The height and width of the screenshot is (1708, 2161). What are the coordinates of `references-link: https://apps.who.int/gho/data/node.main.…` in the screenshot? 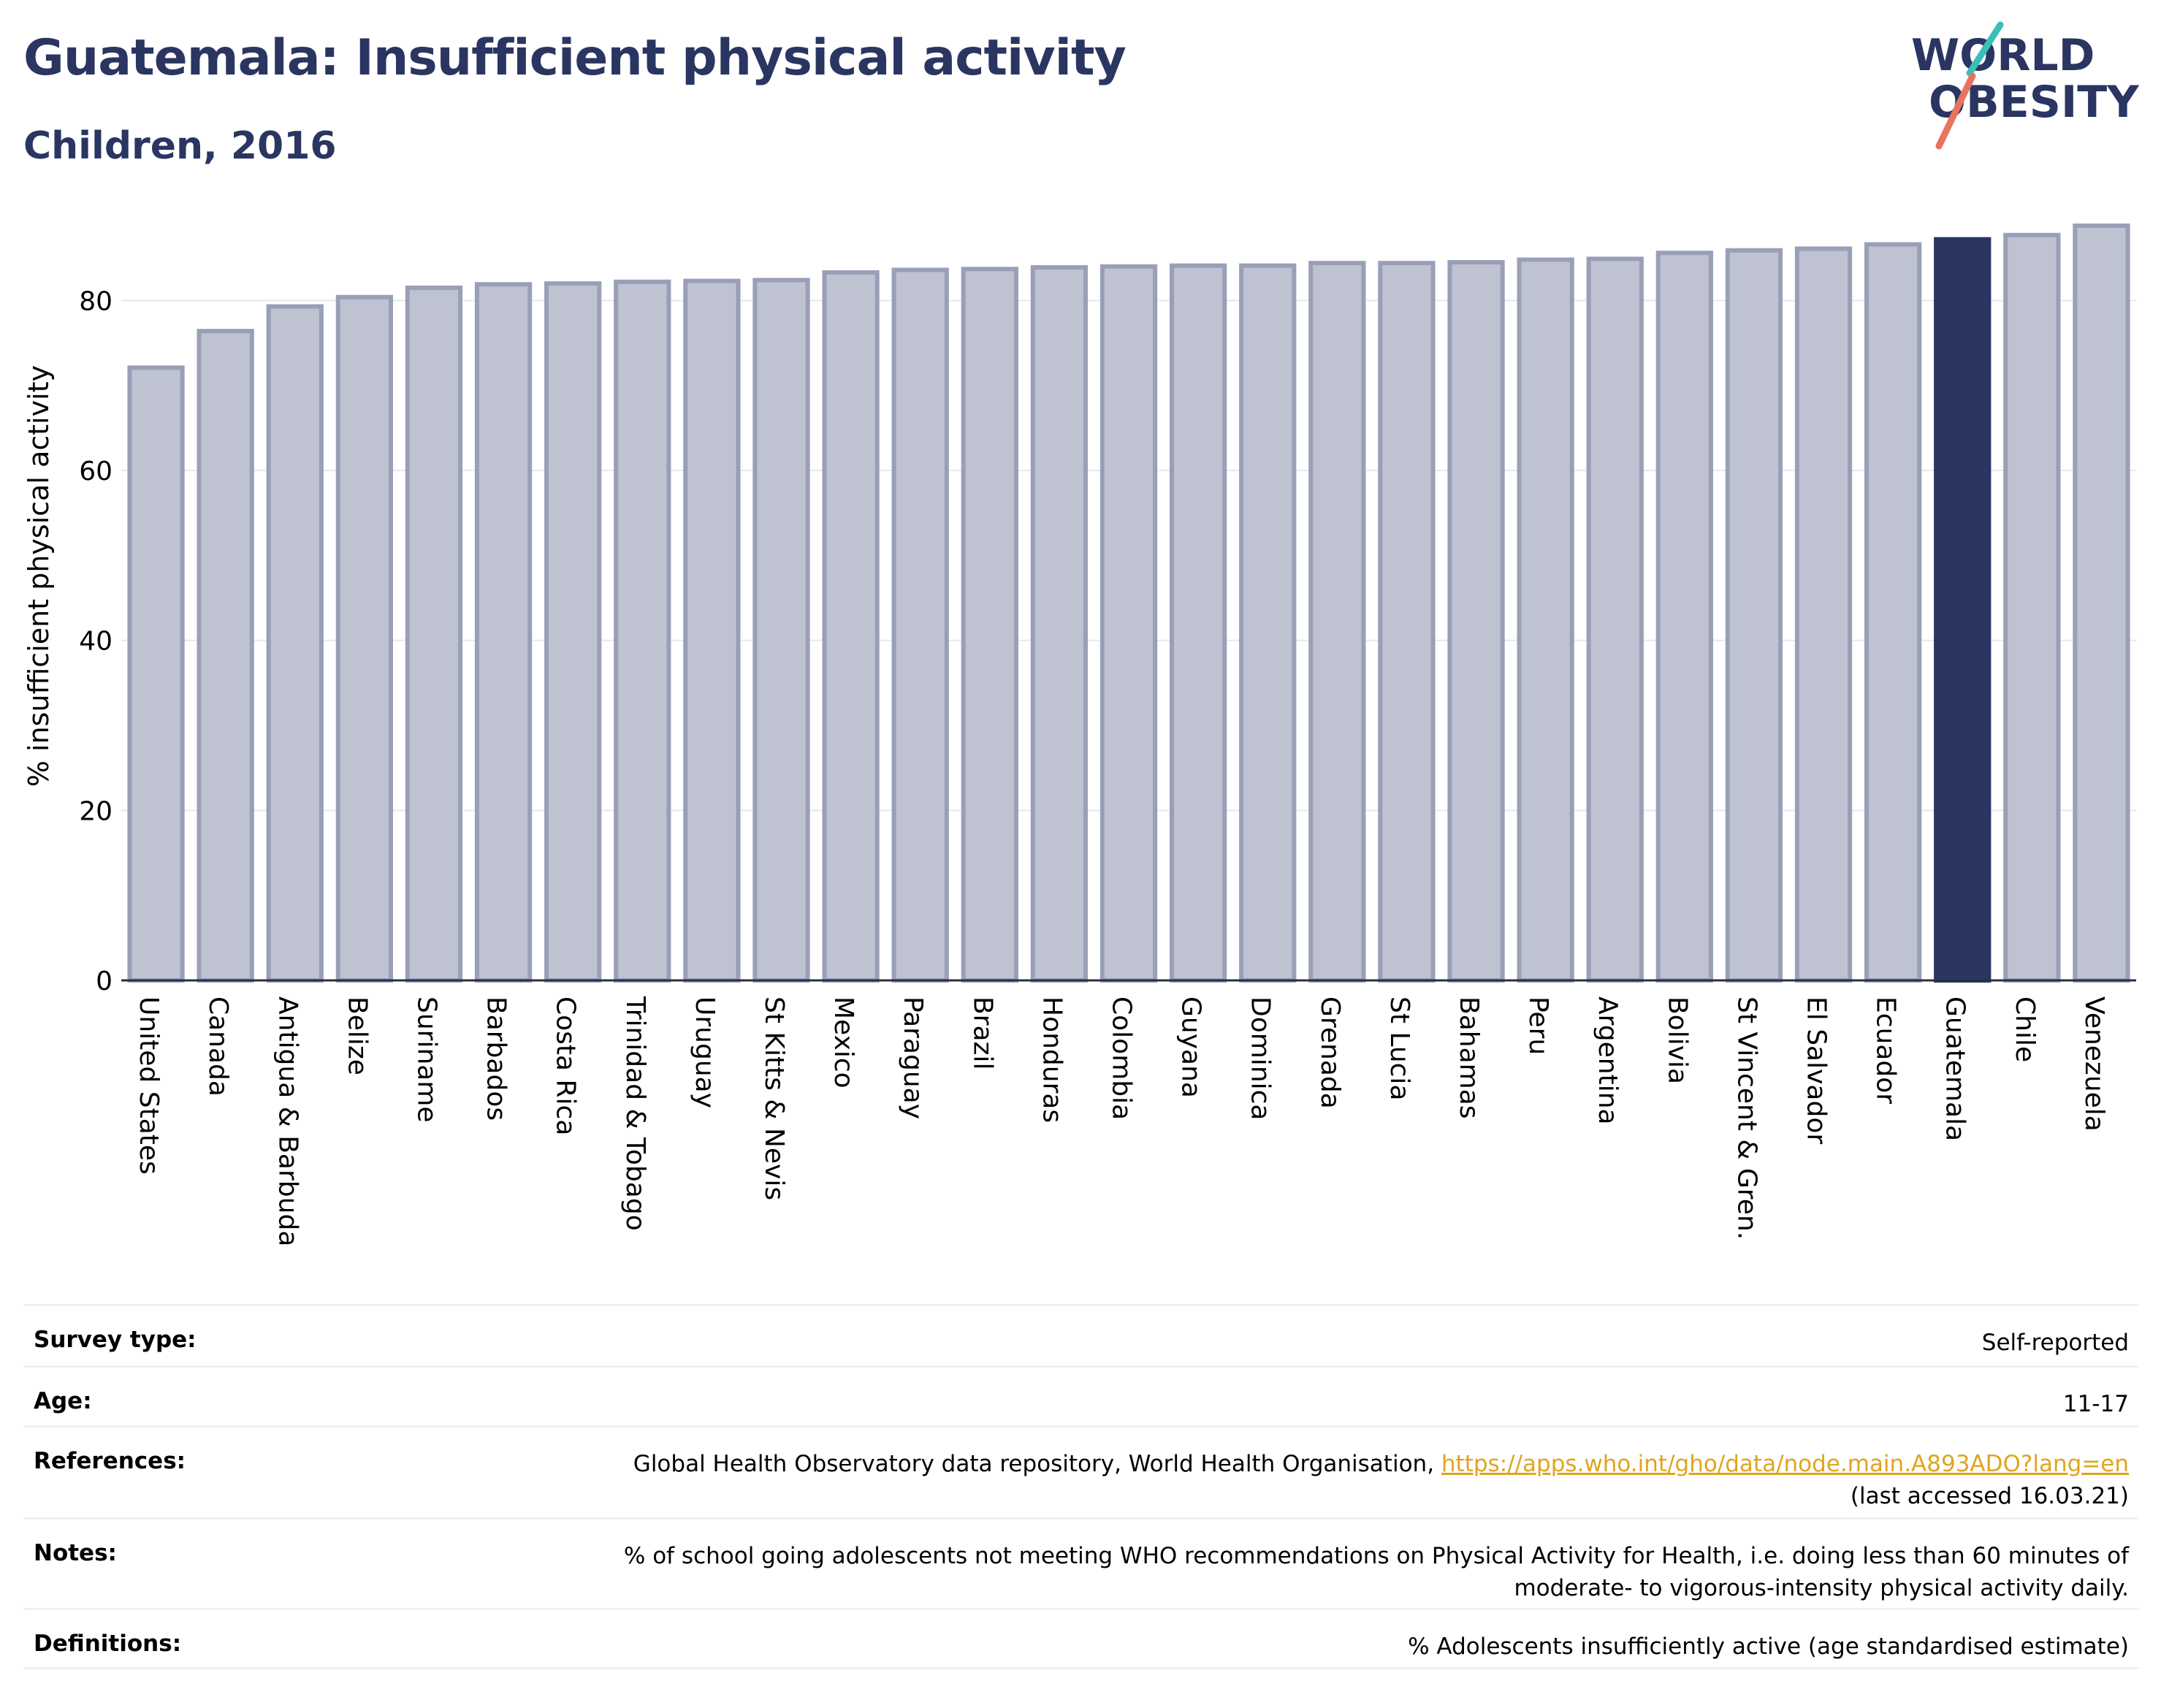 It's located at (1785, 1464).